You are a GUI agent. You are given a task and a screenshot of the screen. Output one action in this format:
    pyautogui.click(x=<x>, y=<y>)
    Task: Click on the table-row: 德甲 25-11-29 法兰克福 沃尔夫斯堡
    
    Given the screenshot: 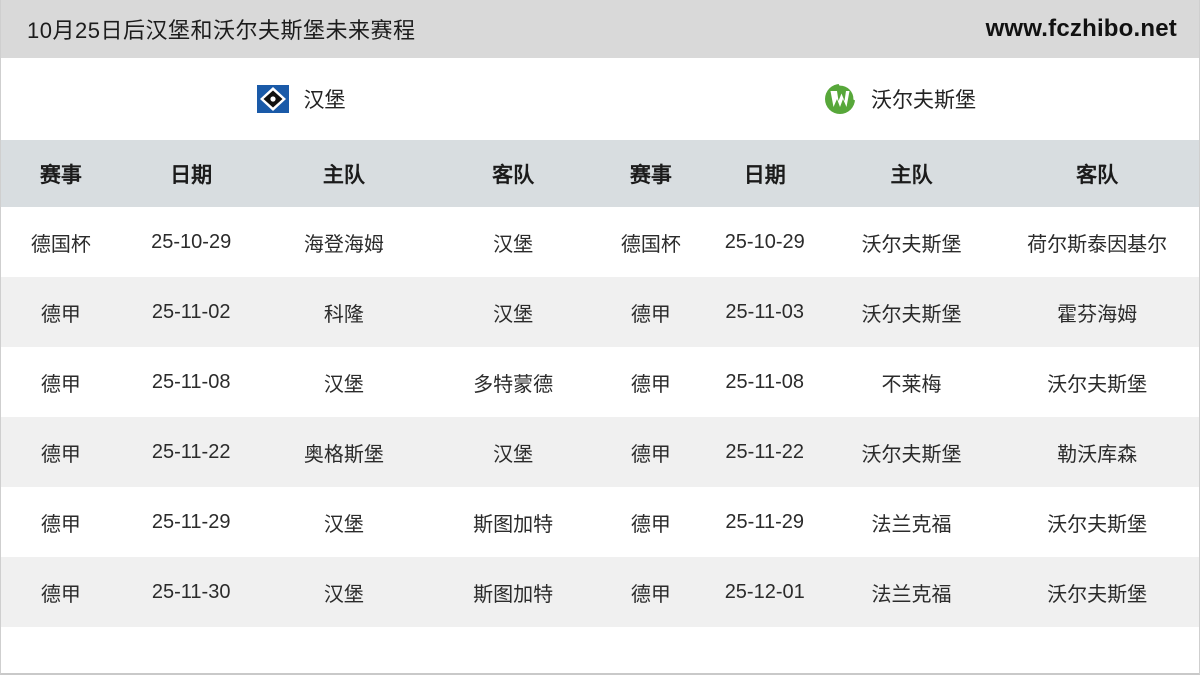 What is the action you would take?
    pyautogui.click(x=899, y=522)
    